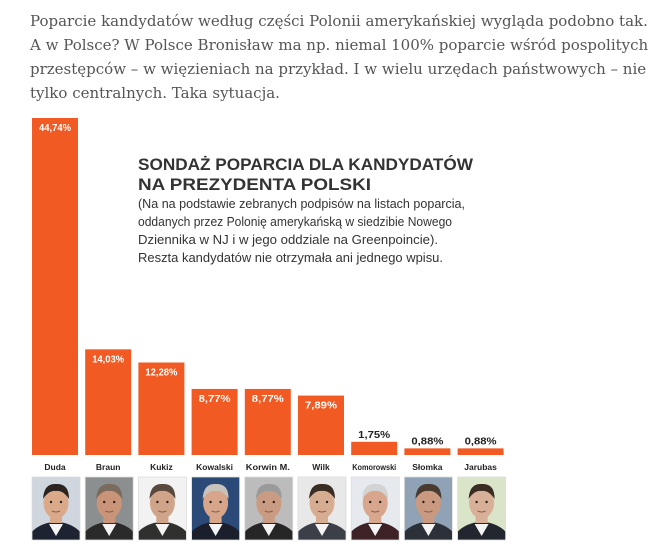 The image size is (660, 554). I want to click on value-label-komorowski: 1,75%, so click(374, 435).